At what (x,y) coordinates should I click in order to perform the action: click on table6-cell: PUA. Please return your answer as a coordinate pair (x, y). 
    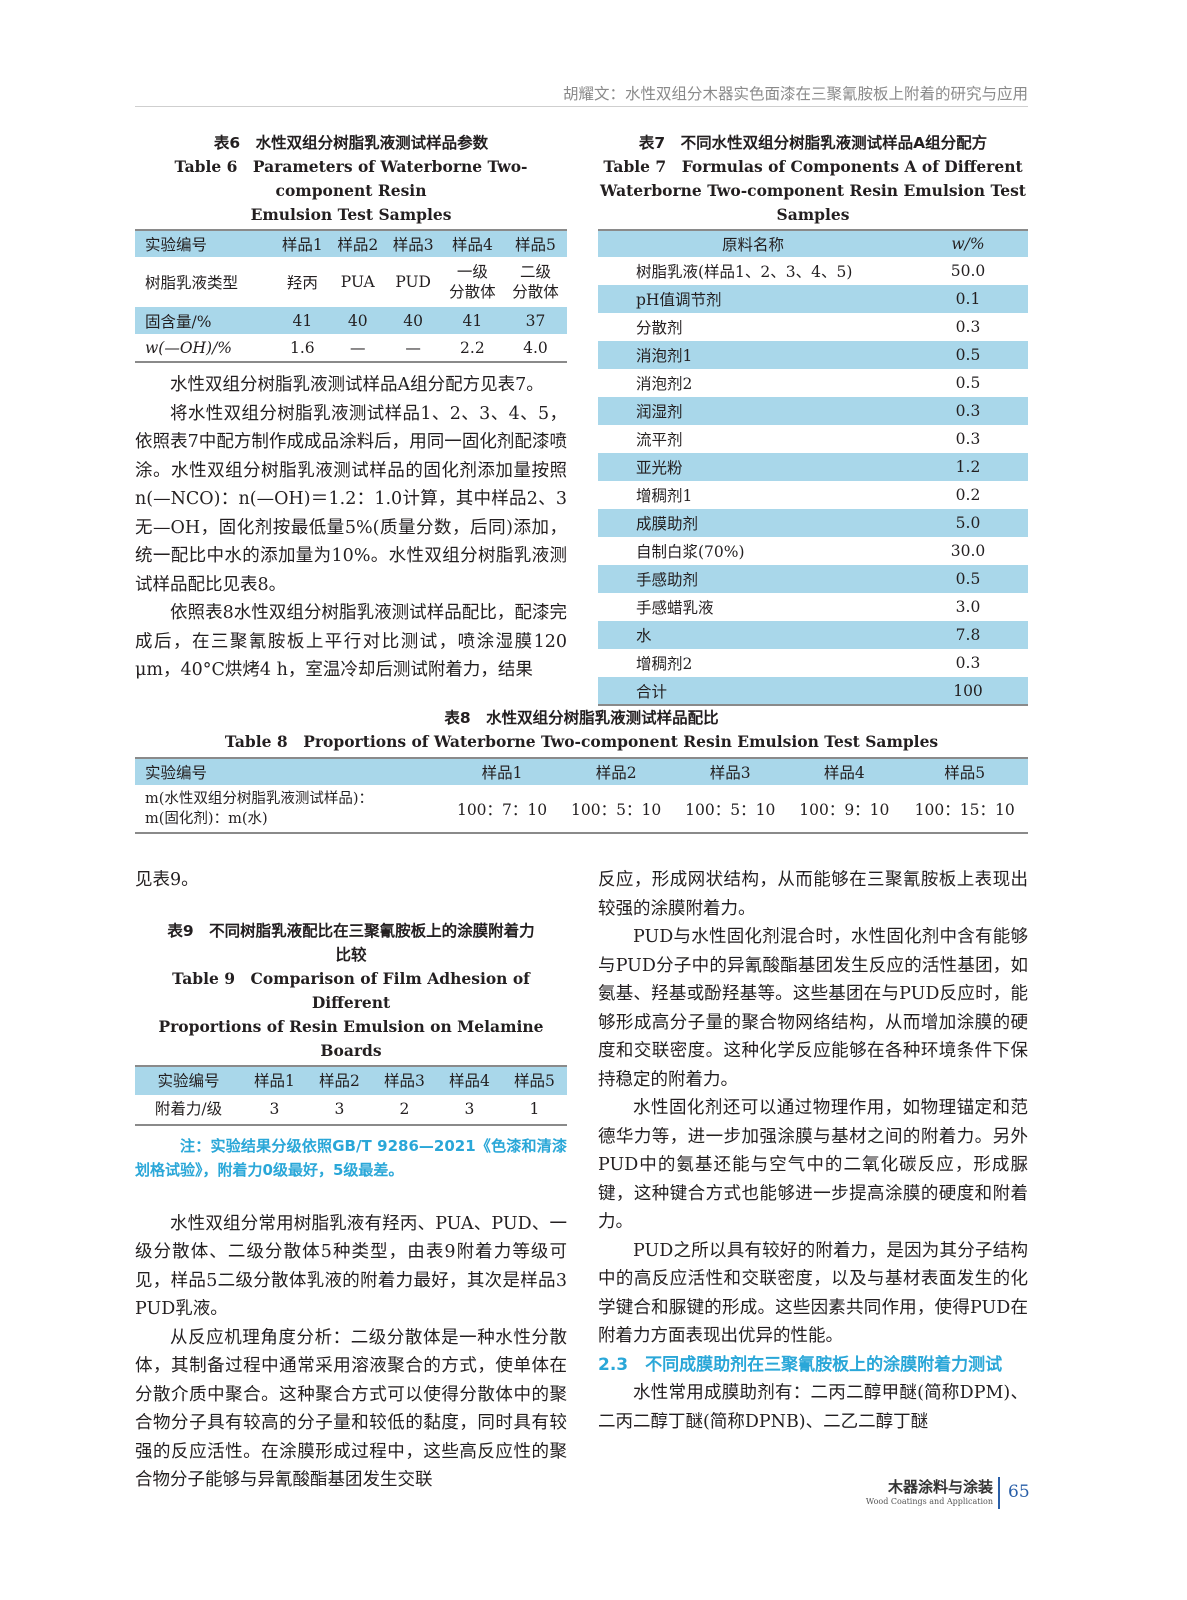
    Looking at the image, I should click on (357, 282).